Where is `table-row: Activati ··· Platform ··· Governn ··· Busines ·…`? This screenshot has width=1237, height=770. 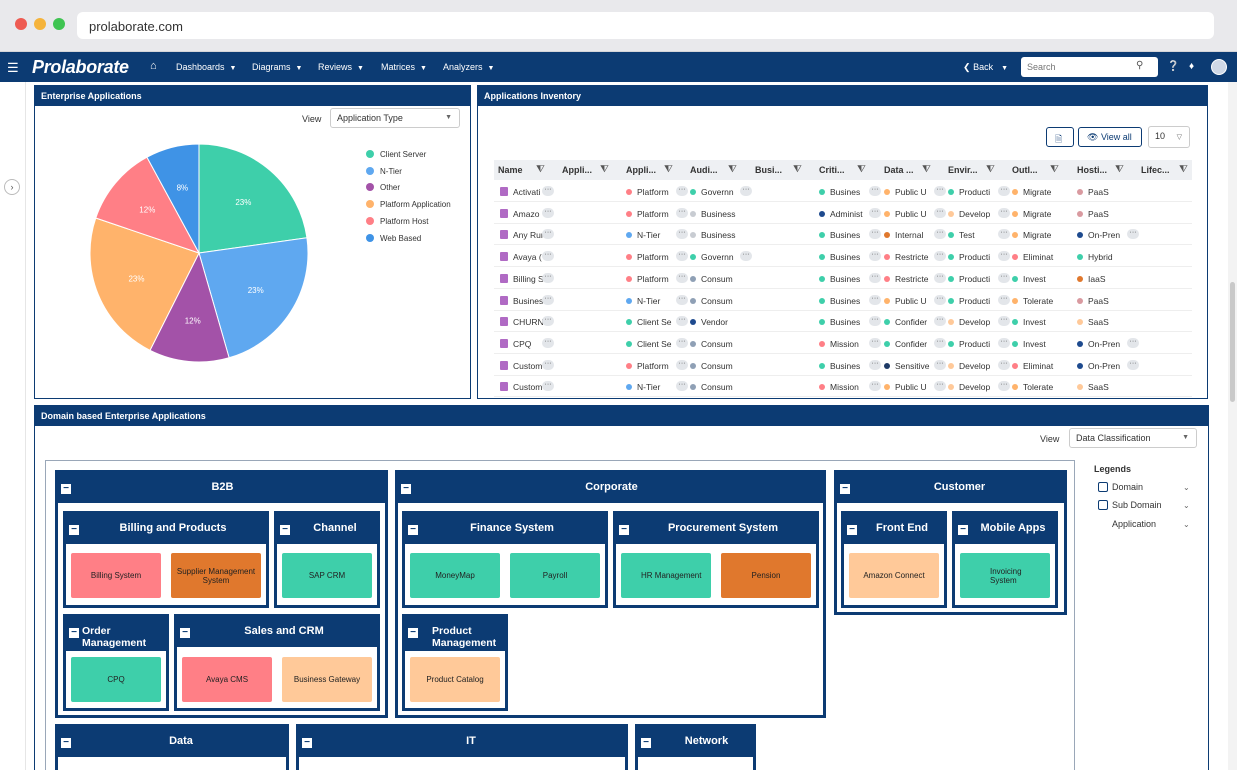
table-row: Activati ··· Platform ··· Governn ··· Busines ·… is located at coordinates (843, 191).